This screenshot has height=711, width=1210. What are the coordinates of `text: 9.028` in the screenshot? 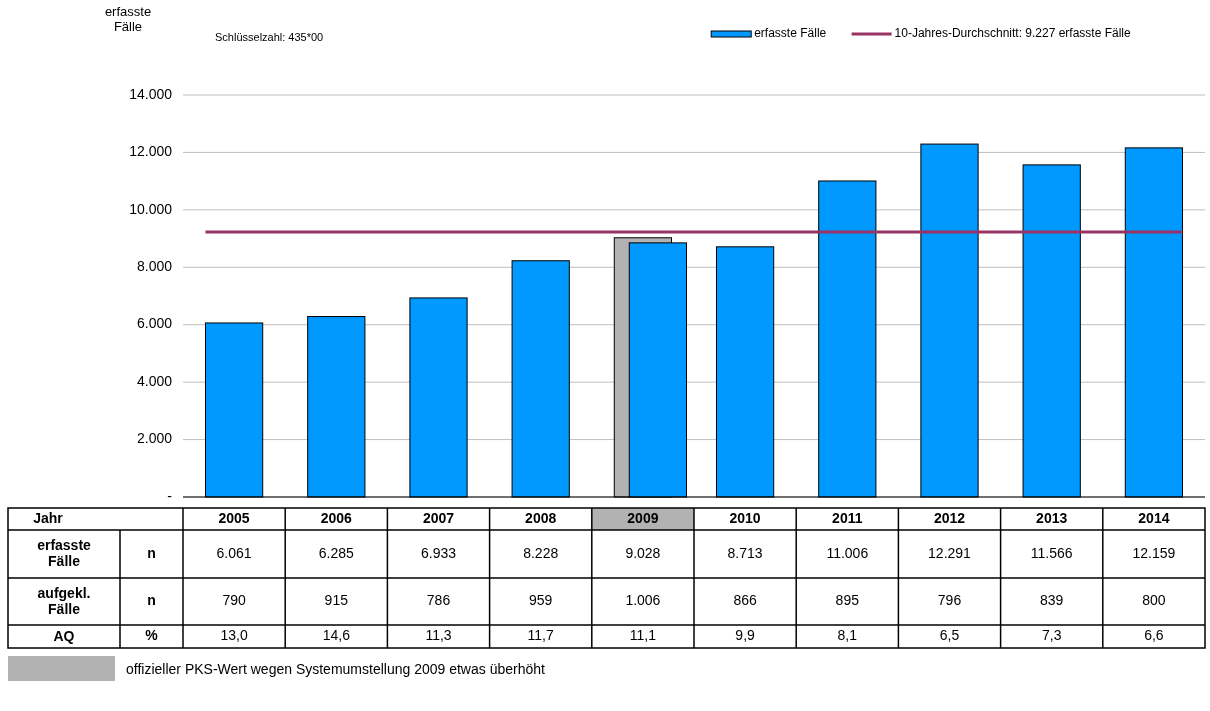 It's located at (643, 552).